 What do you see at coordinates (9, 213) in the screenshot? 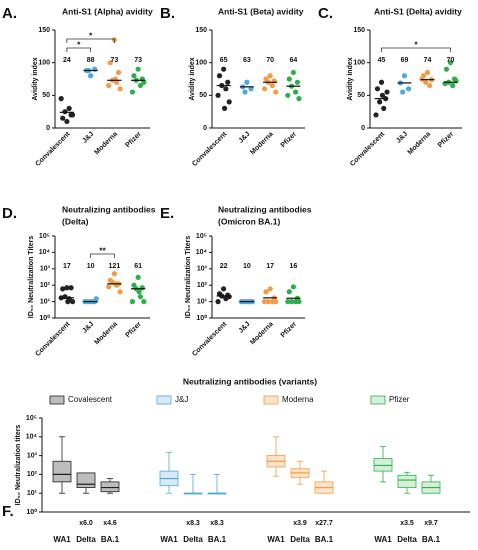
I see `panel-letter: D.` at bounding box center [9, 213].